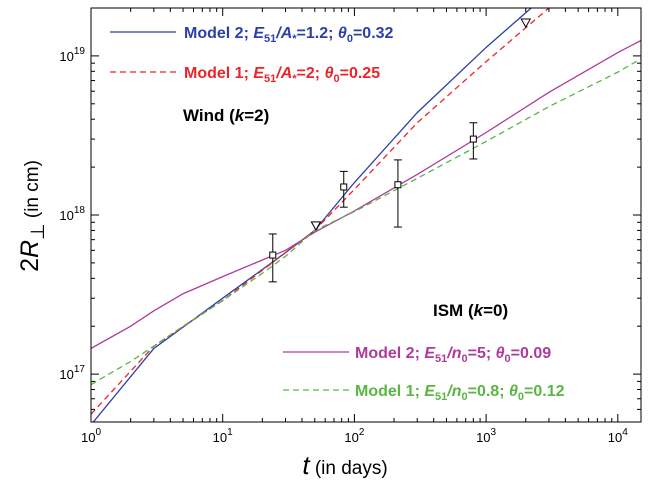 Image resolution: width=650 pixels, height=485 pixels. What do you see at coordinates (72, 55) in the screenshot?
I see `y-tick-label: 1019` at bounding box center [72, 55].